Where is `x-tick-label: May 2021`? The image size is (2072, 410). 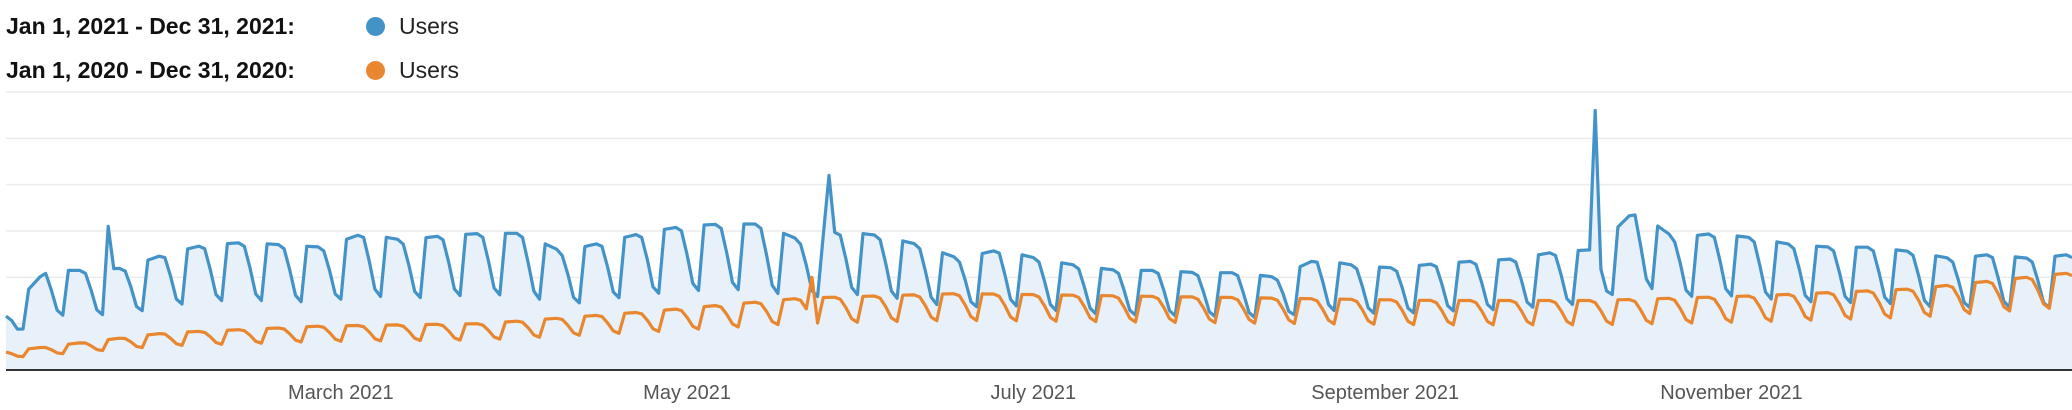
x-tick-label: May 2021 is located at coordinates (687, 393).